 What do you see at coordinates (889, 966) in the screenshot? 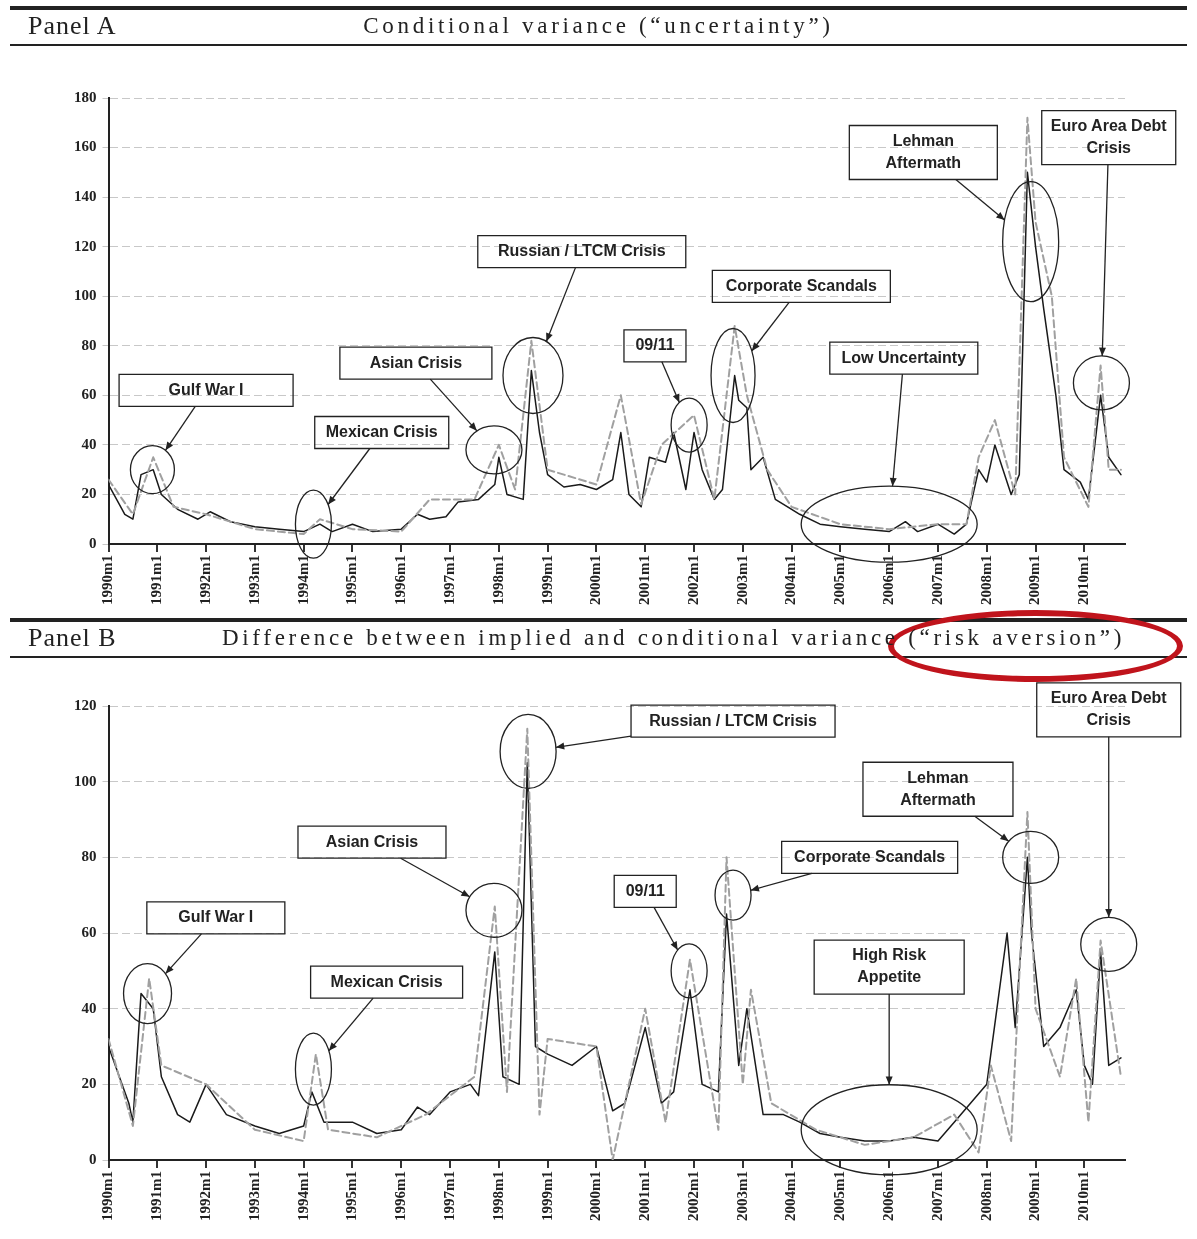
I see `annotation: High Risk Appetite` at bounding box center [889, 966].